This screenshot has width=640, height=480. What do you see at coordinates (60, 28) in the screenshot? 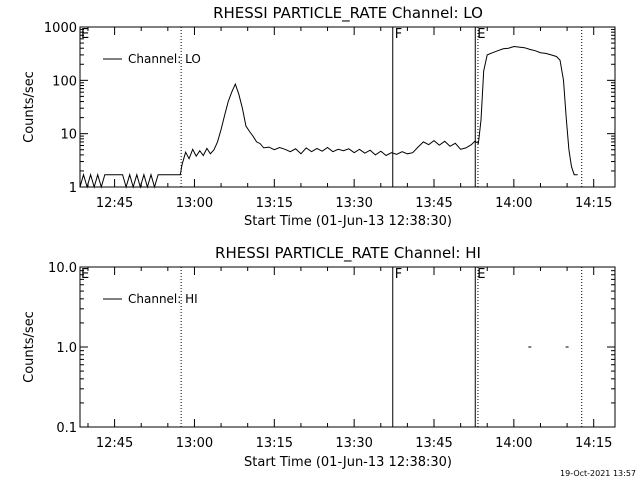
I see `y-tick-label: 1000` at bounding box center [60, 28].